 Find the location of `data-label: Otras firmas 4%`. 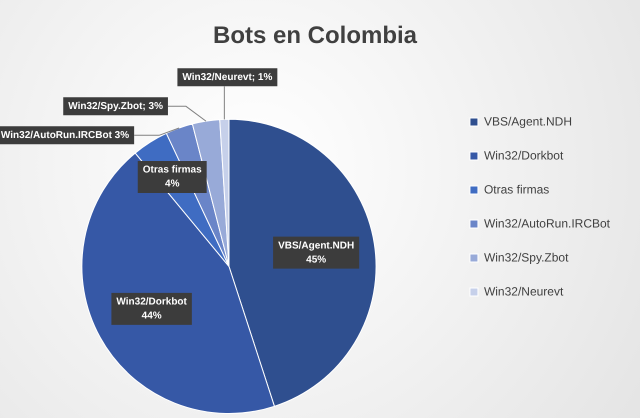

data-label: Otras firmas 4% is located at coordinates (172, 177).